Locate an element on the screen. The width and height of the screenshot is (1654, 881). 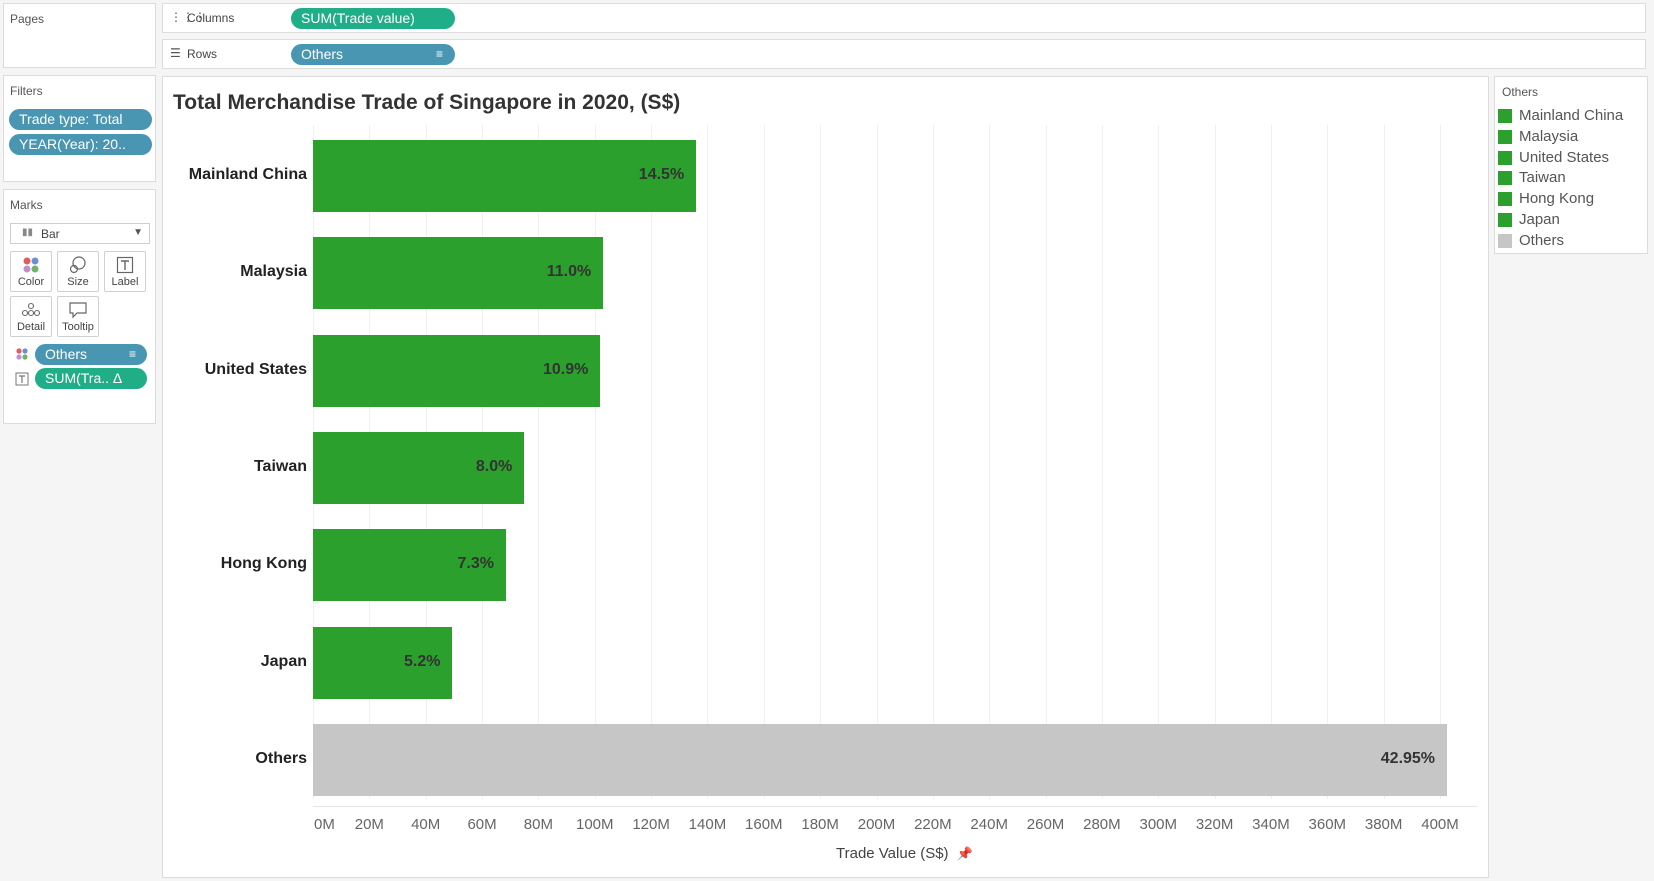
pages-title: Pages is located at coordinates (27, 19).